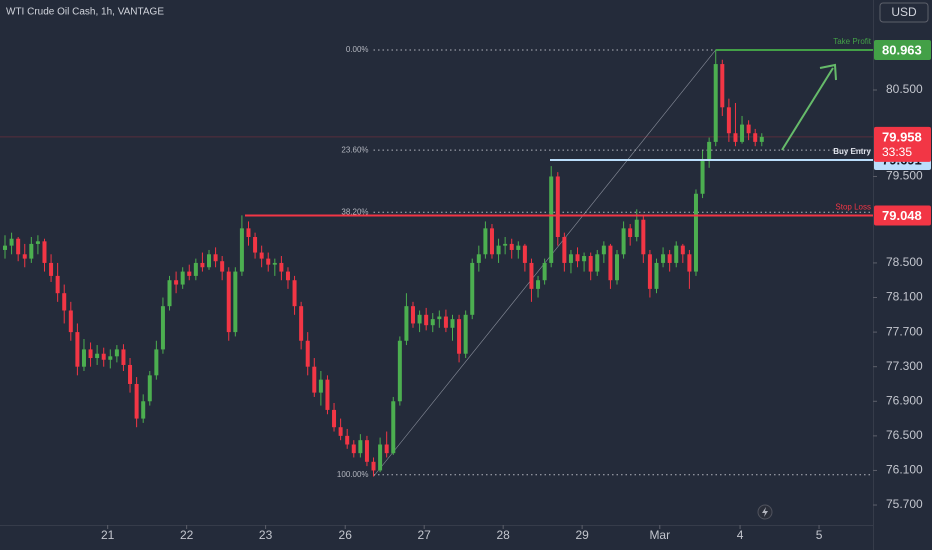 The image size is (932, 550). What do you see at coordinates (904, 176) in the screenshot?
I see `y-tick-label: 79.500` at bounding box center [904, 176].